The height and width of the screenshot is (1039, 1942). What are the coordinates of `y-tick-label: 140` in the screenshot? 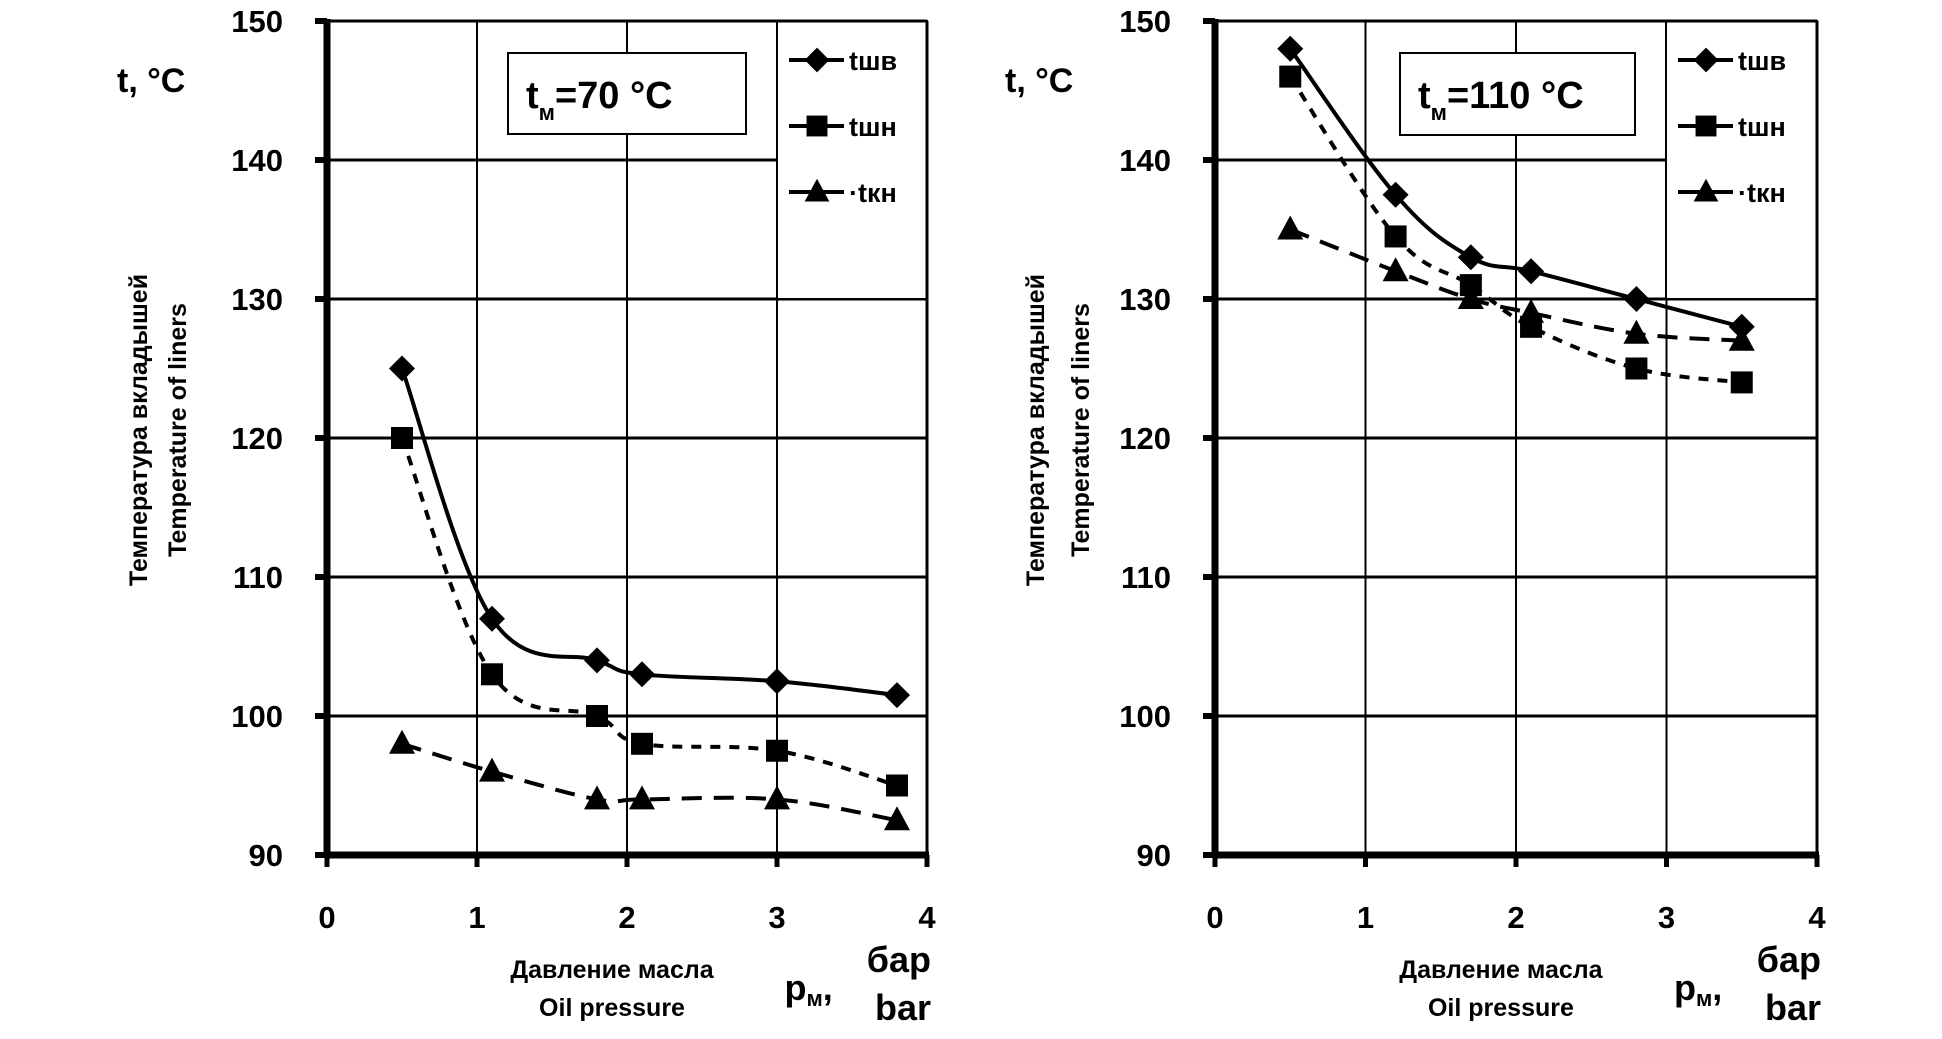 It's located at (257, 160).